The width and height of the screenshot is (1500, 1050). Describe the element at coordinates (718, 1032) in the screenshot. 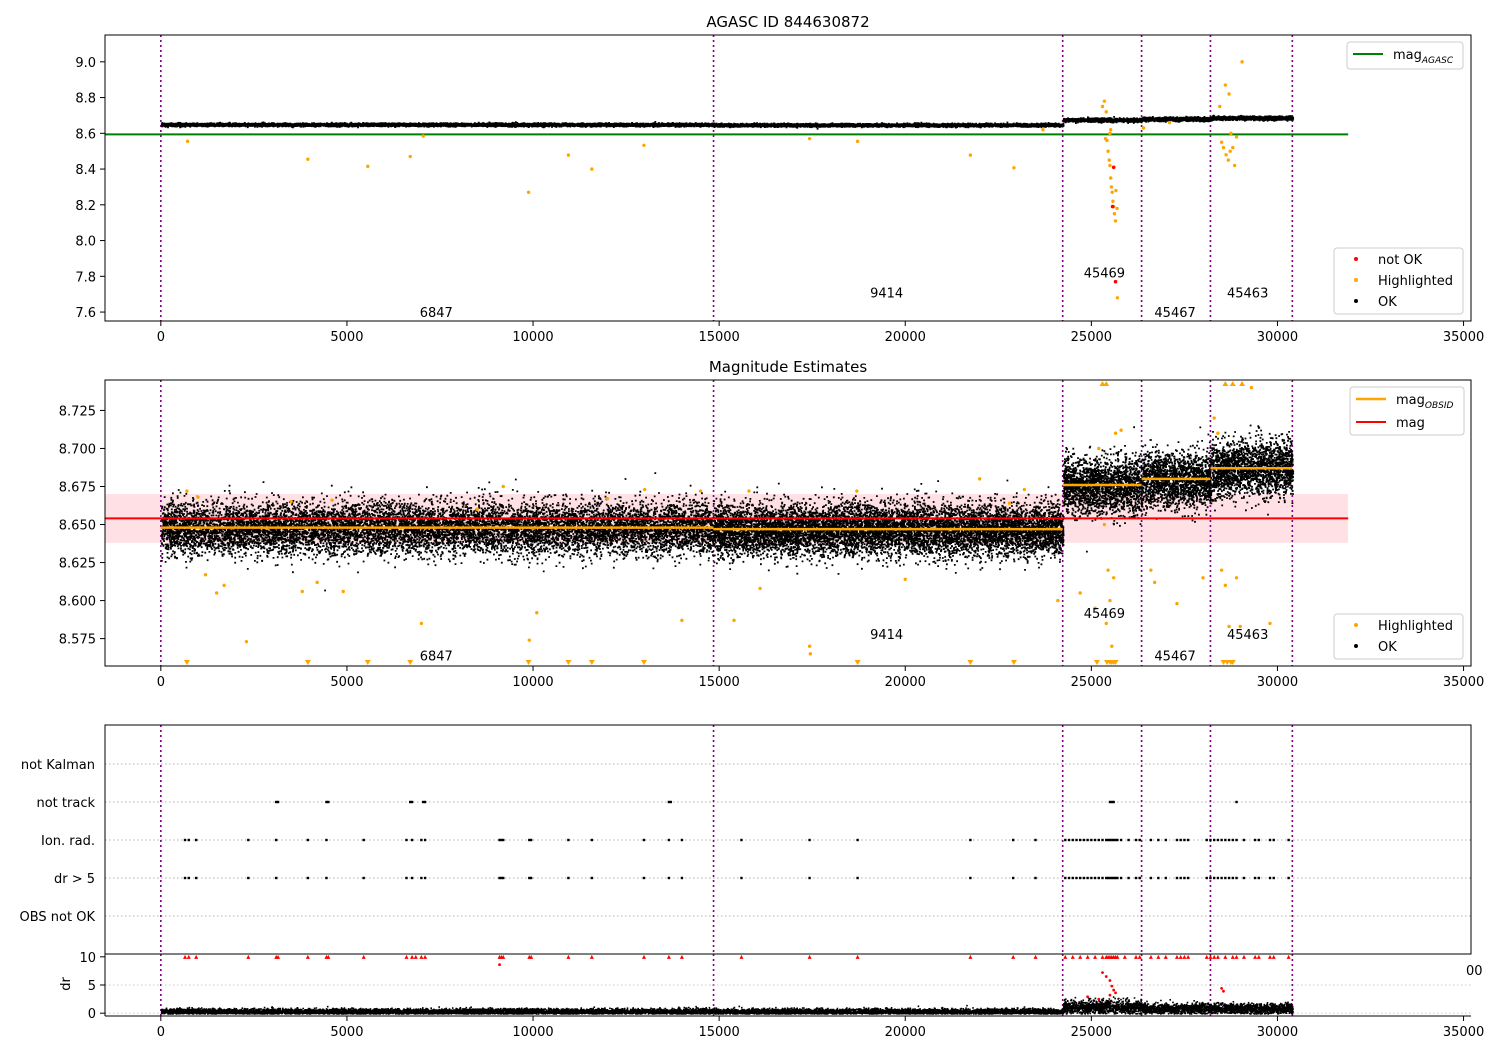

I see `x-tick-label: 15000` at that location.